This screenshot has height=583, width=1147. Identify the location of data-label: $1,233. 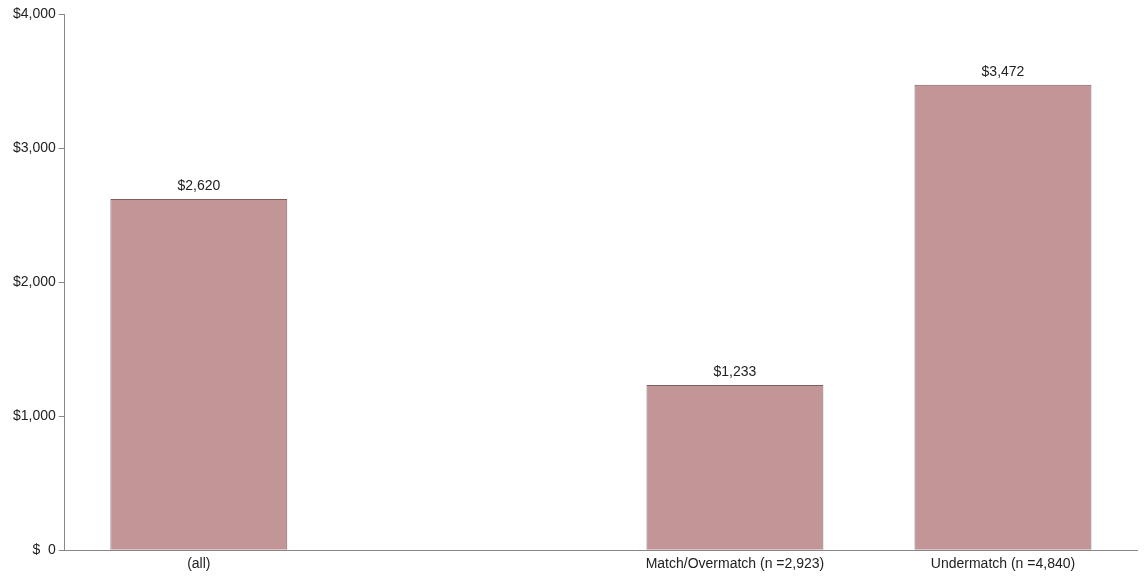
(735, 370).